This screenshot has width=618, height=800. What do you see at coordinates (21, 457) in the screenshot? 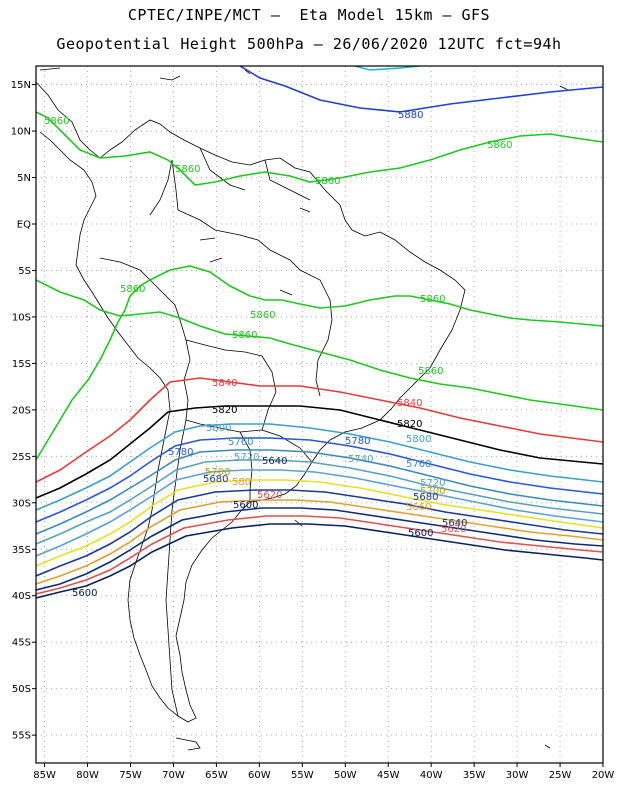
I see `lat-label: 25S` at bounding box center [21, 457].